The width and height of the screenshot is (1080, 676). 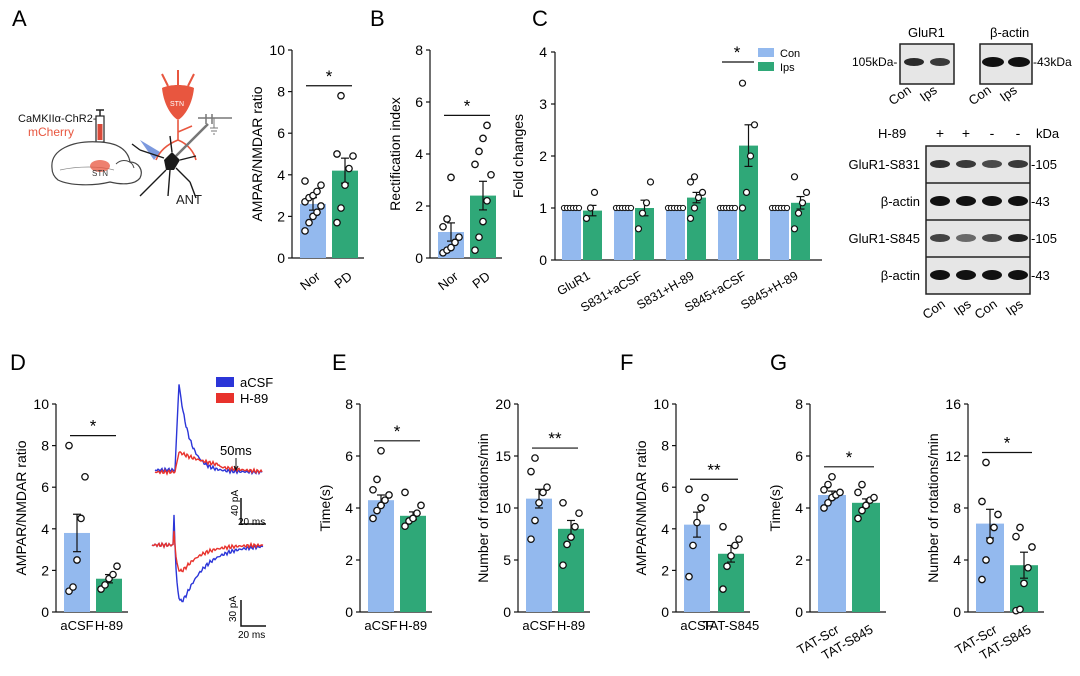 I want to click on wb-row-label: GluR1-S831, so click(x=884, y=164).